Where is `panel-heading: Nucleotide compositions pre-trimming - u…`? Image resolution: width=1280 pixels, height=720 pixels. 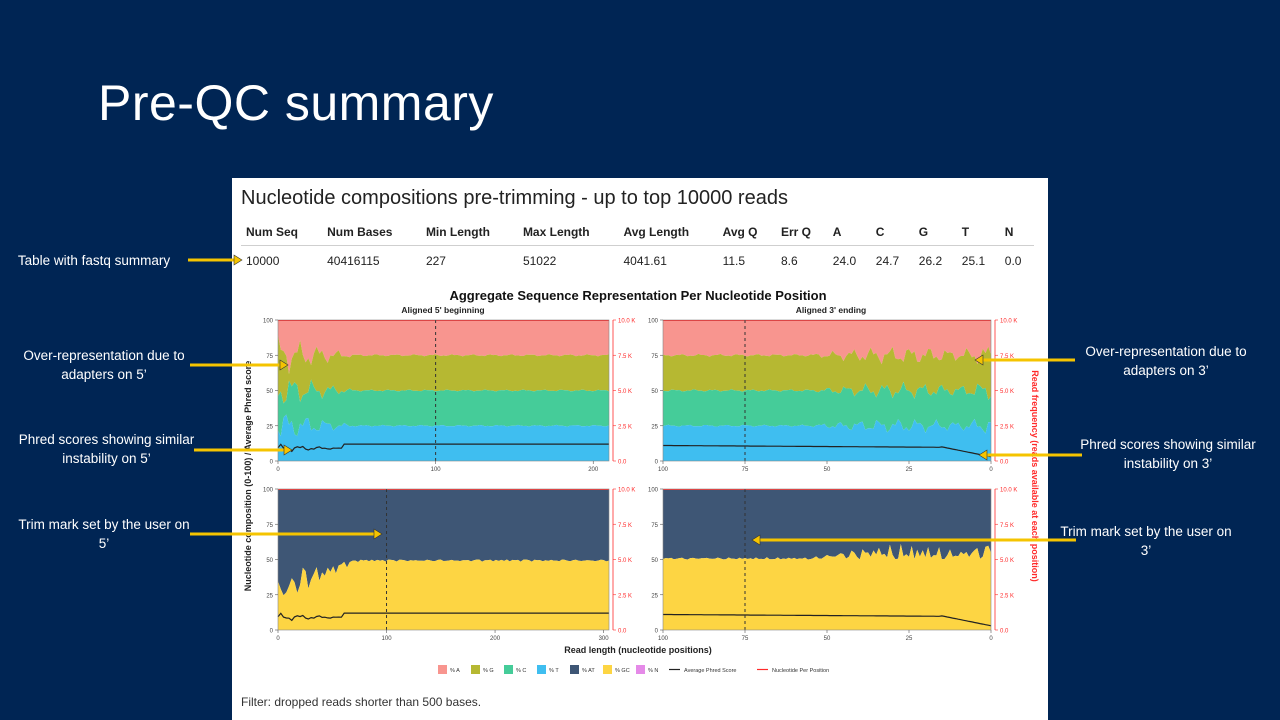
panel-heading: Nucleotide compositions pre-trimming - u… is located at coordinates (514, 198).